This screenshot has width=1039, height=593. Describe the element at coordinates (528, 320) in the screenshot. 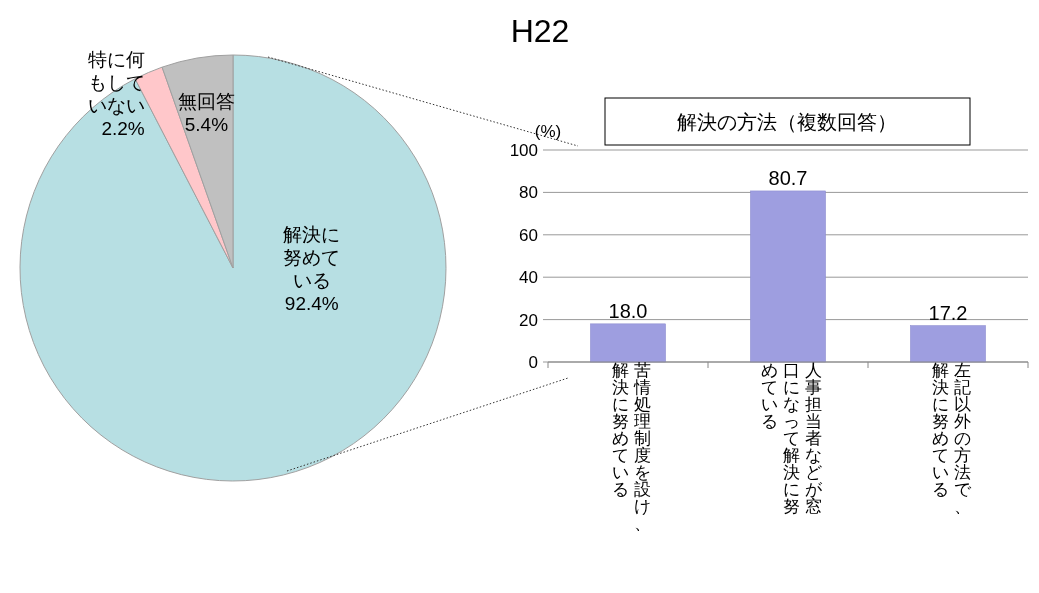

I see `y-tick-label: 20` at that location.